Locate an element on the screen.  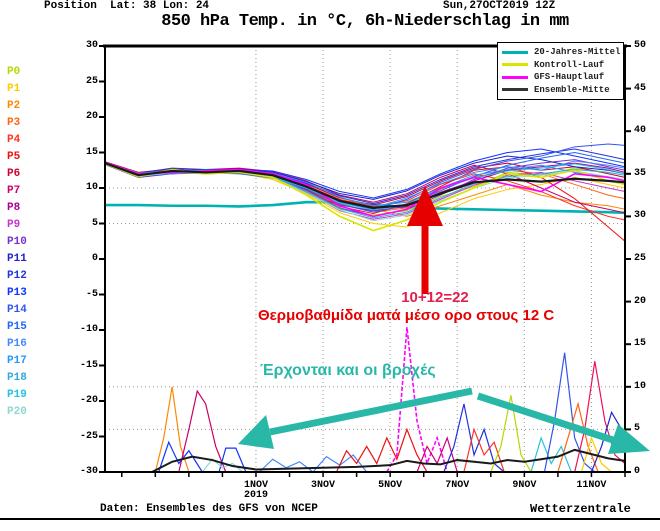
legend-row: GFS-Hauptlauf is located at coordinates (560, 77).